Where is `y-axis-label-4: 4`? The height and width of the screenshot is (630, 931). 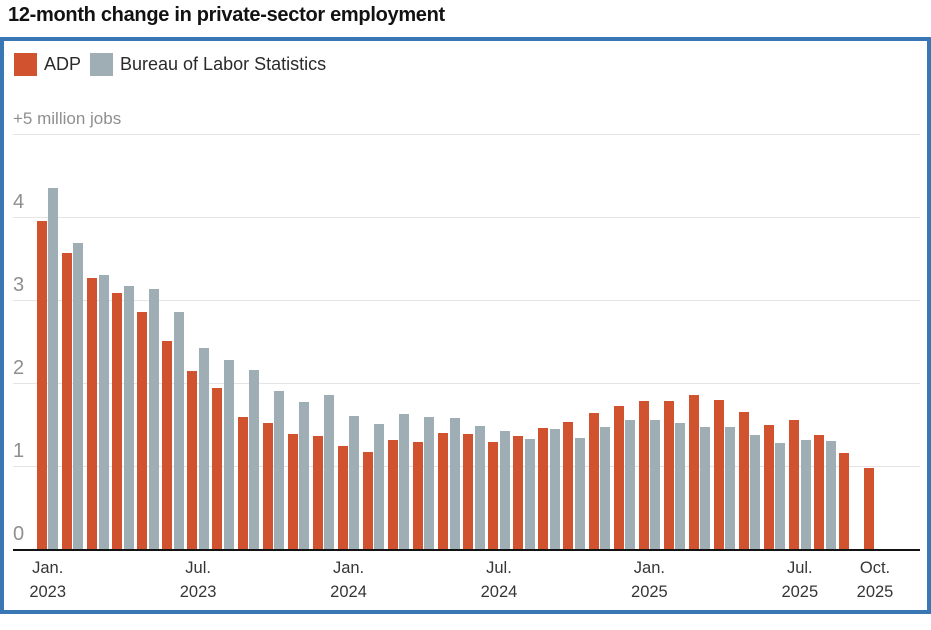
y-axis-label-4: 4 is located at coordinates (19, 202).